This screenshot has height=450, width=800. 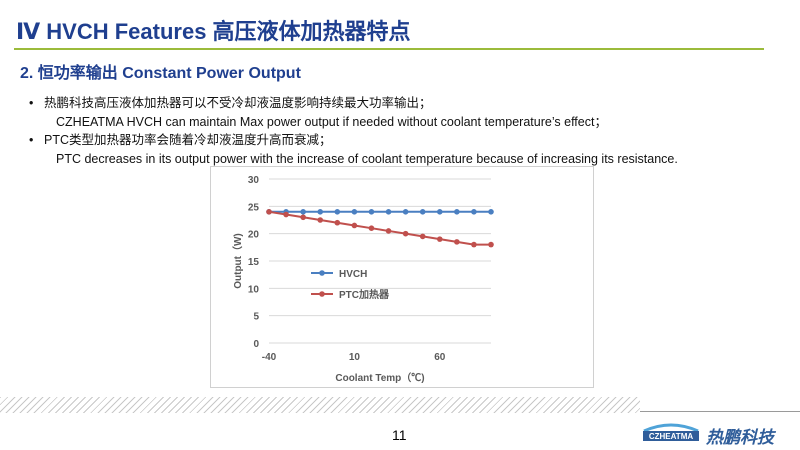 What do you see at coordinates (671, 436) in the screenshot?
I see `logo-text: CZHEATMA` at bounding box center [671, 436].